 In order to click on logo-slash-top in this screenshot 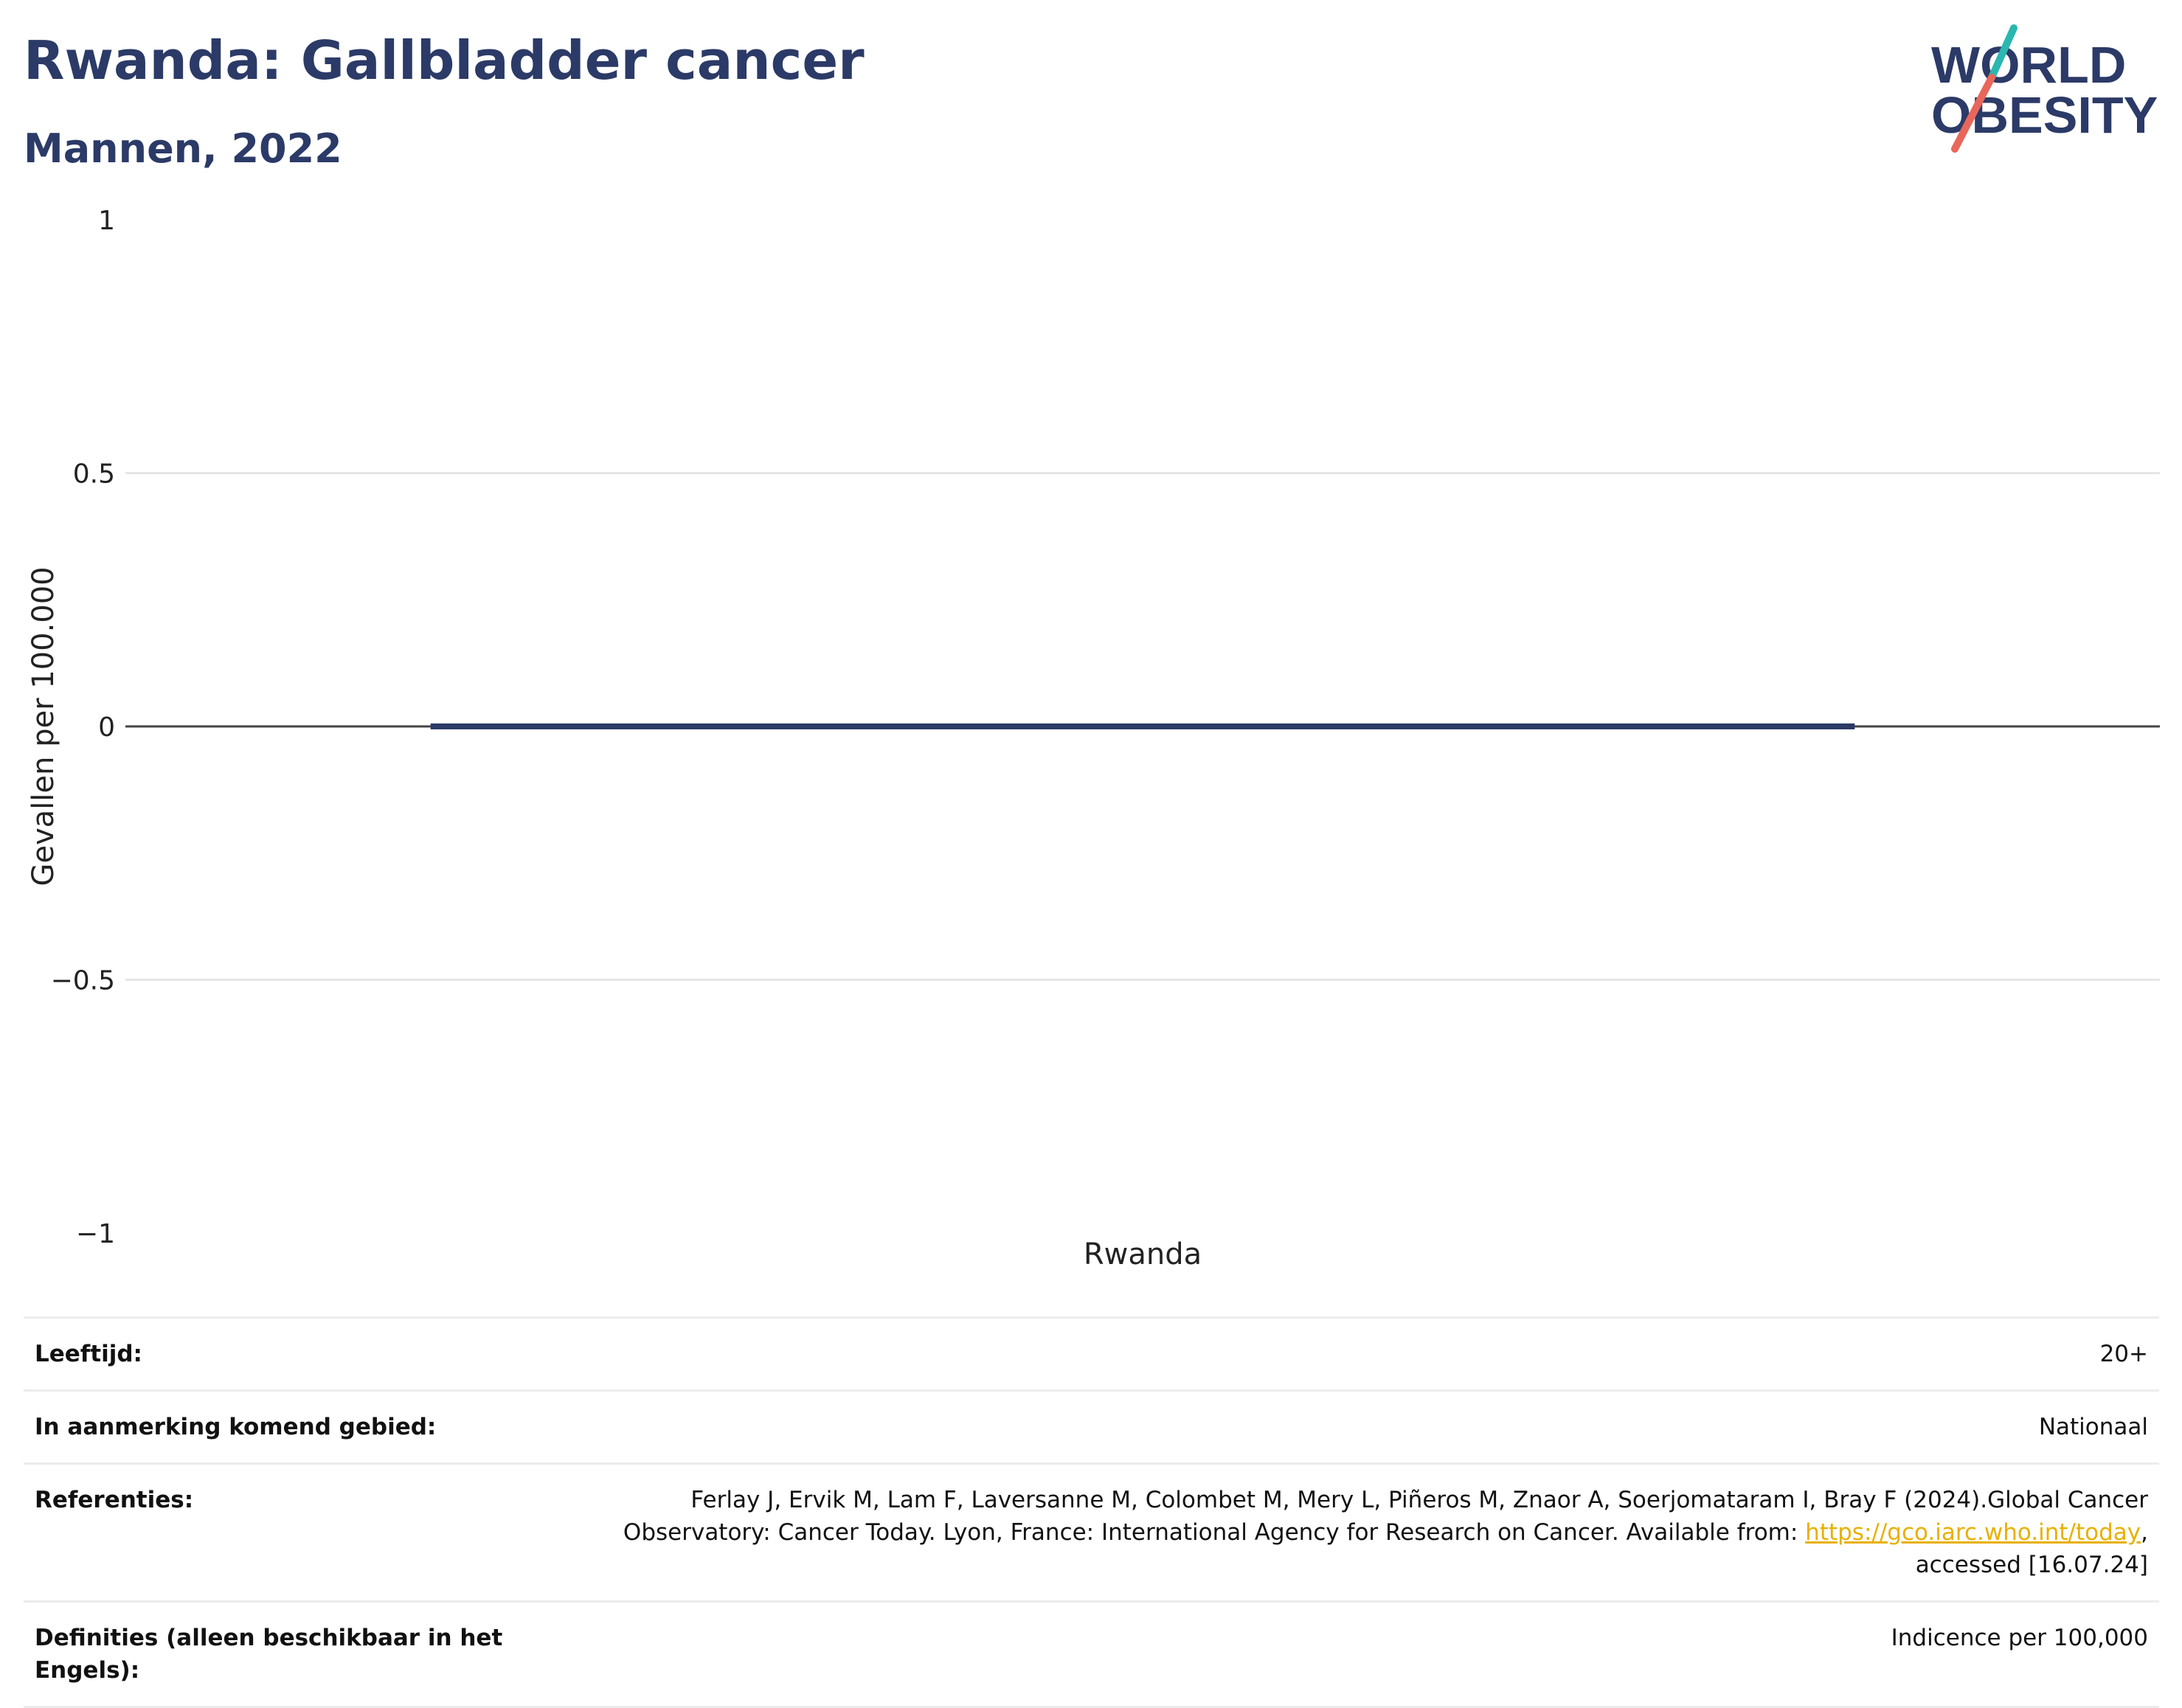, I will do `click(2003, 53)`.